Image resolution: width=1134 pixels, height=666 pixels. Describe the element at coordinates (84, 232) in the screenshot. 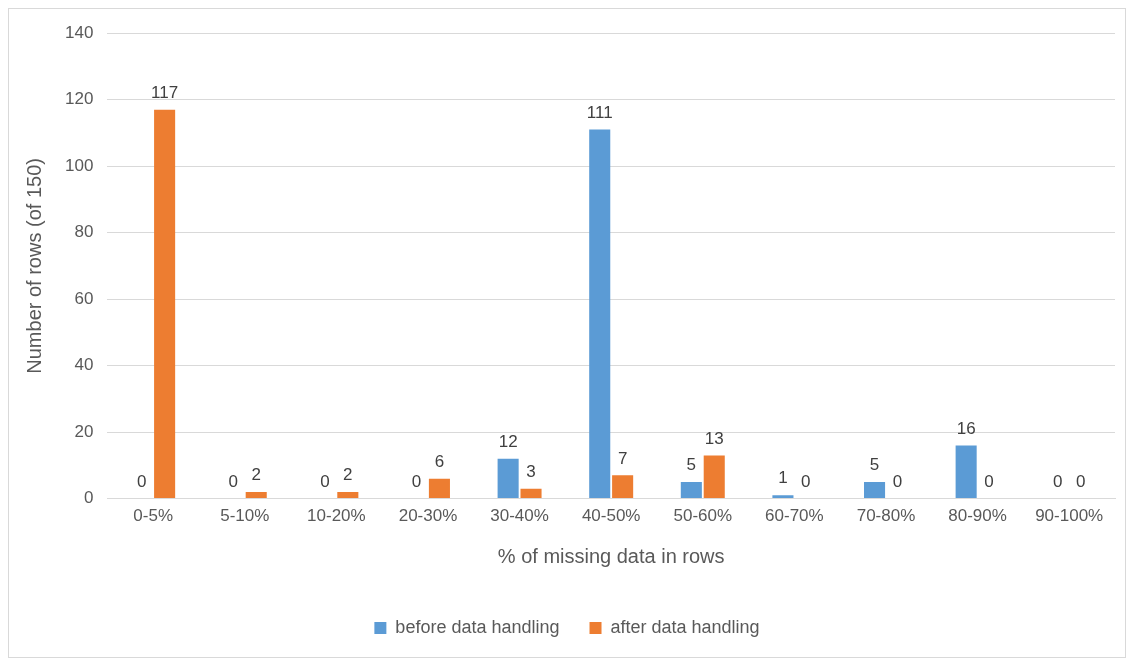

I see `y-tick-label: 80` at that location.